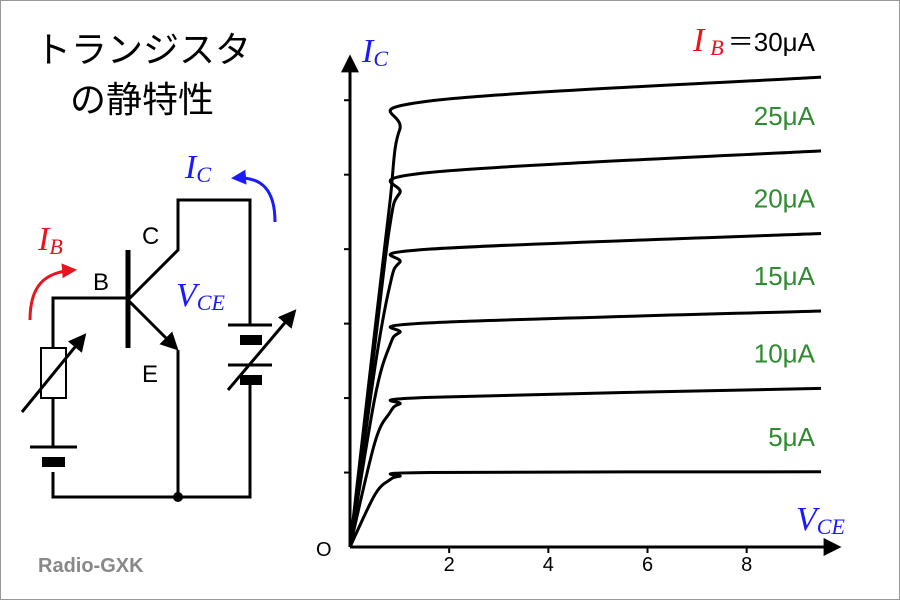  I want to click on series-label: 25μA, so click(785, 116).